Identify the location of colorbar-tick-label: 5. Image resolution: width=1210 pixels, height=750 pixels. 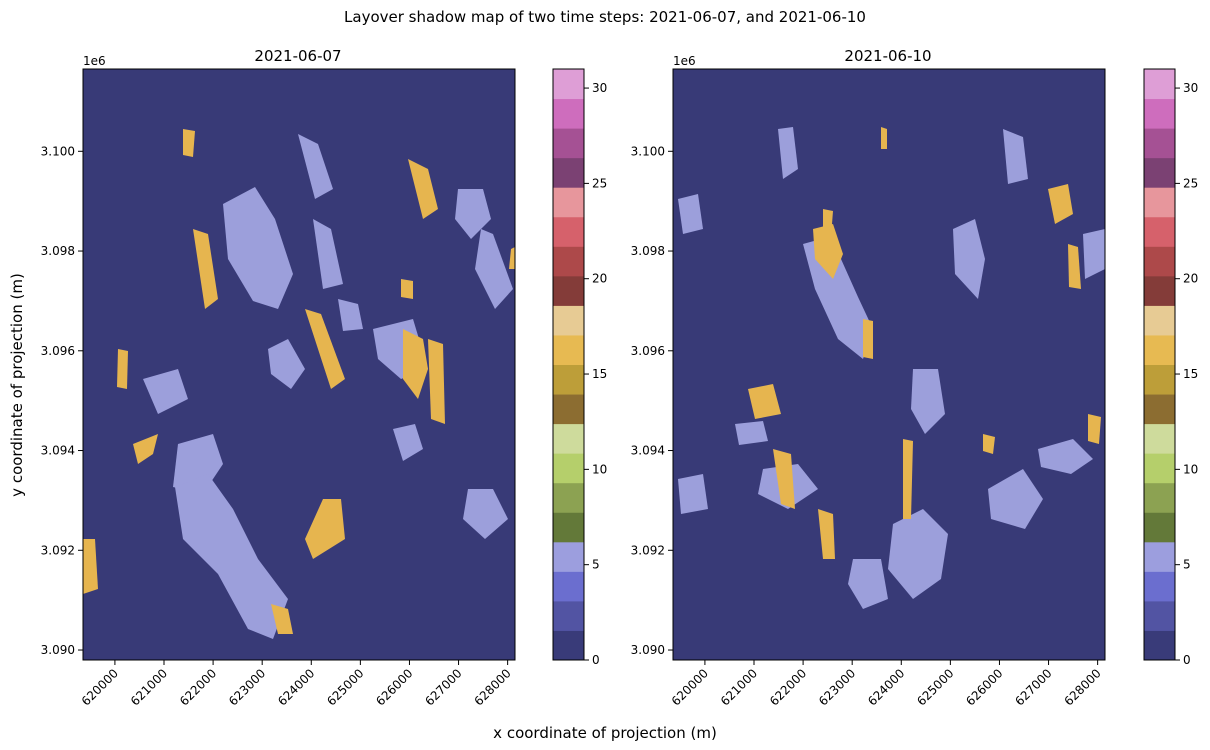
(1187, 565).